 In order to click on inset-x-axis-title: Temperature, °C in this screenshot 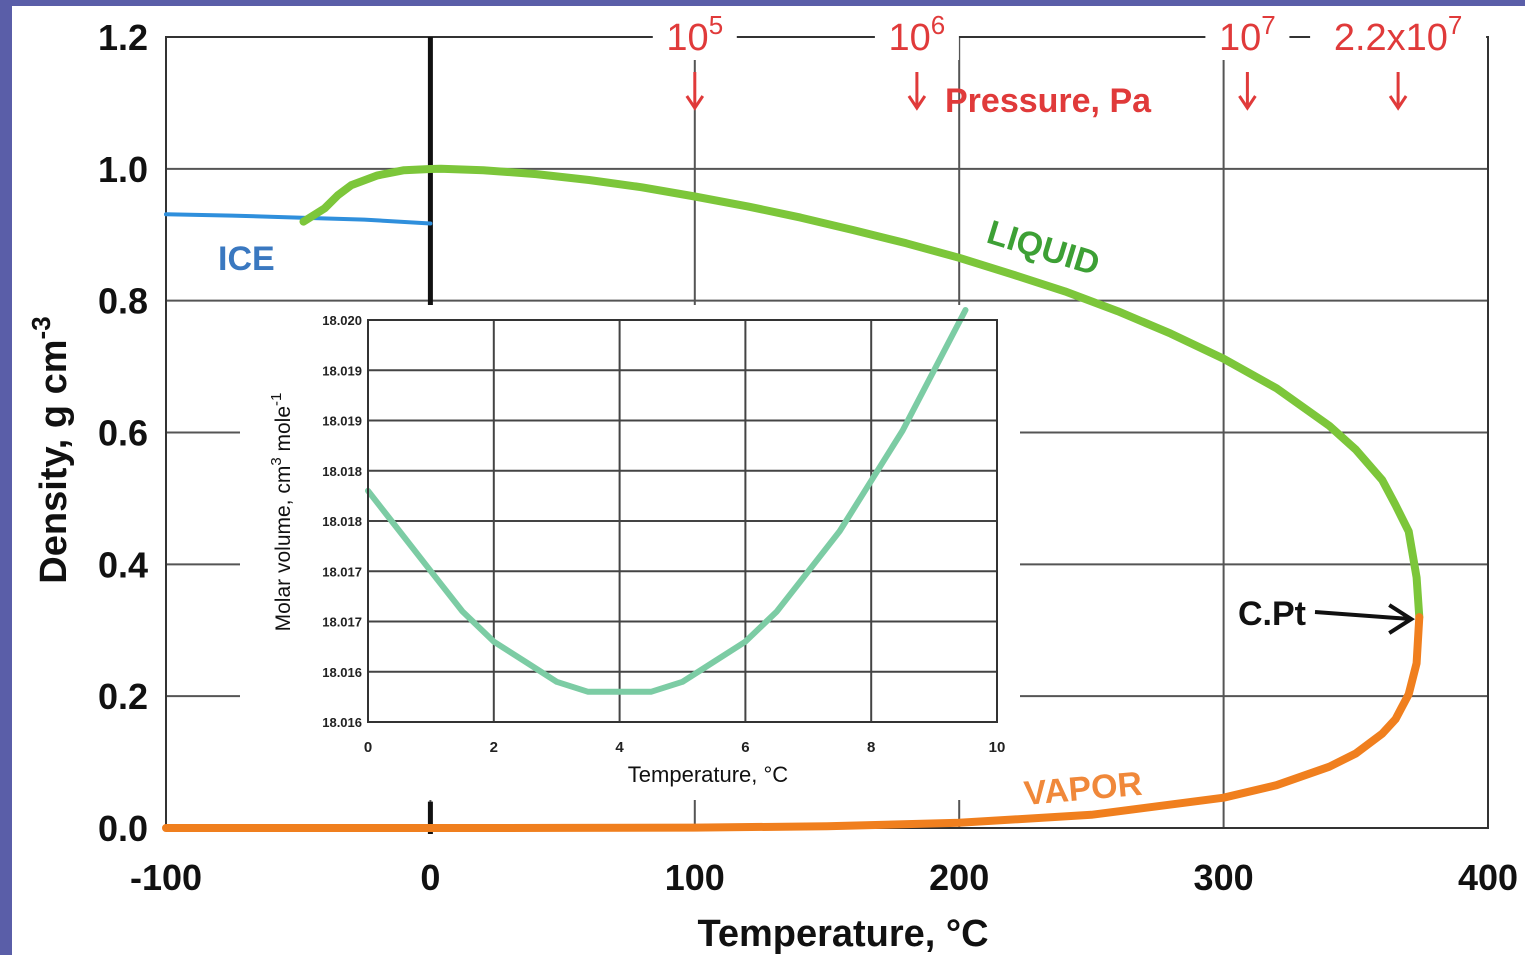, I will do `click(708, 774)`.